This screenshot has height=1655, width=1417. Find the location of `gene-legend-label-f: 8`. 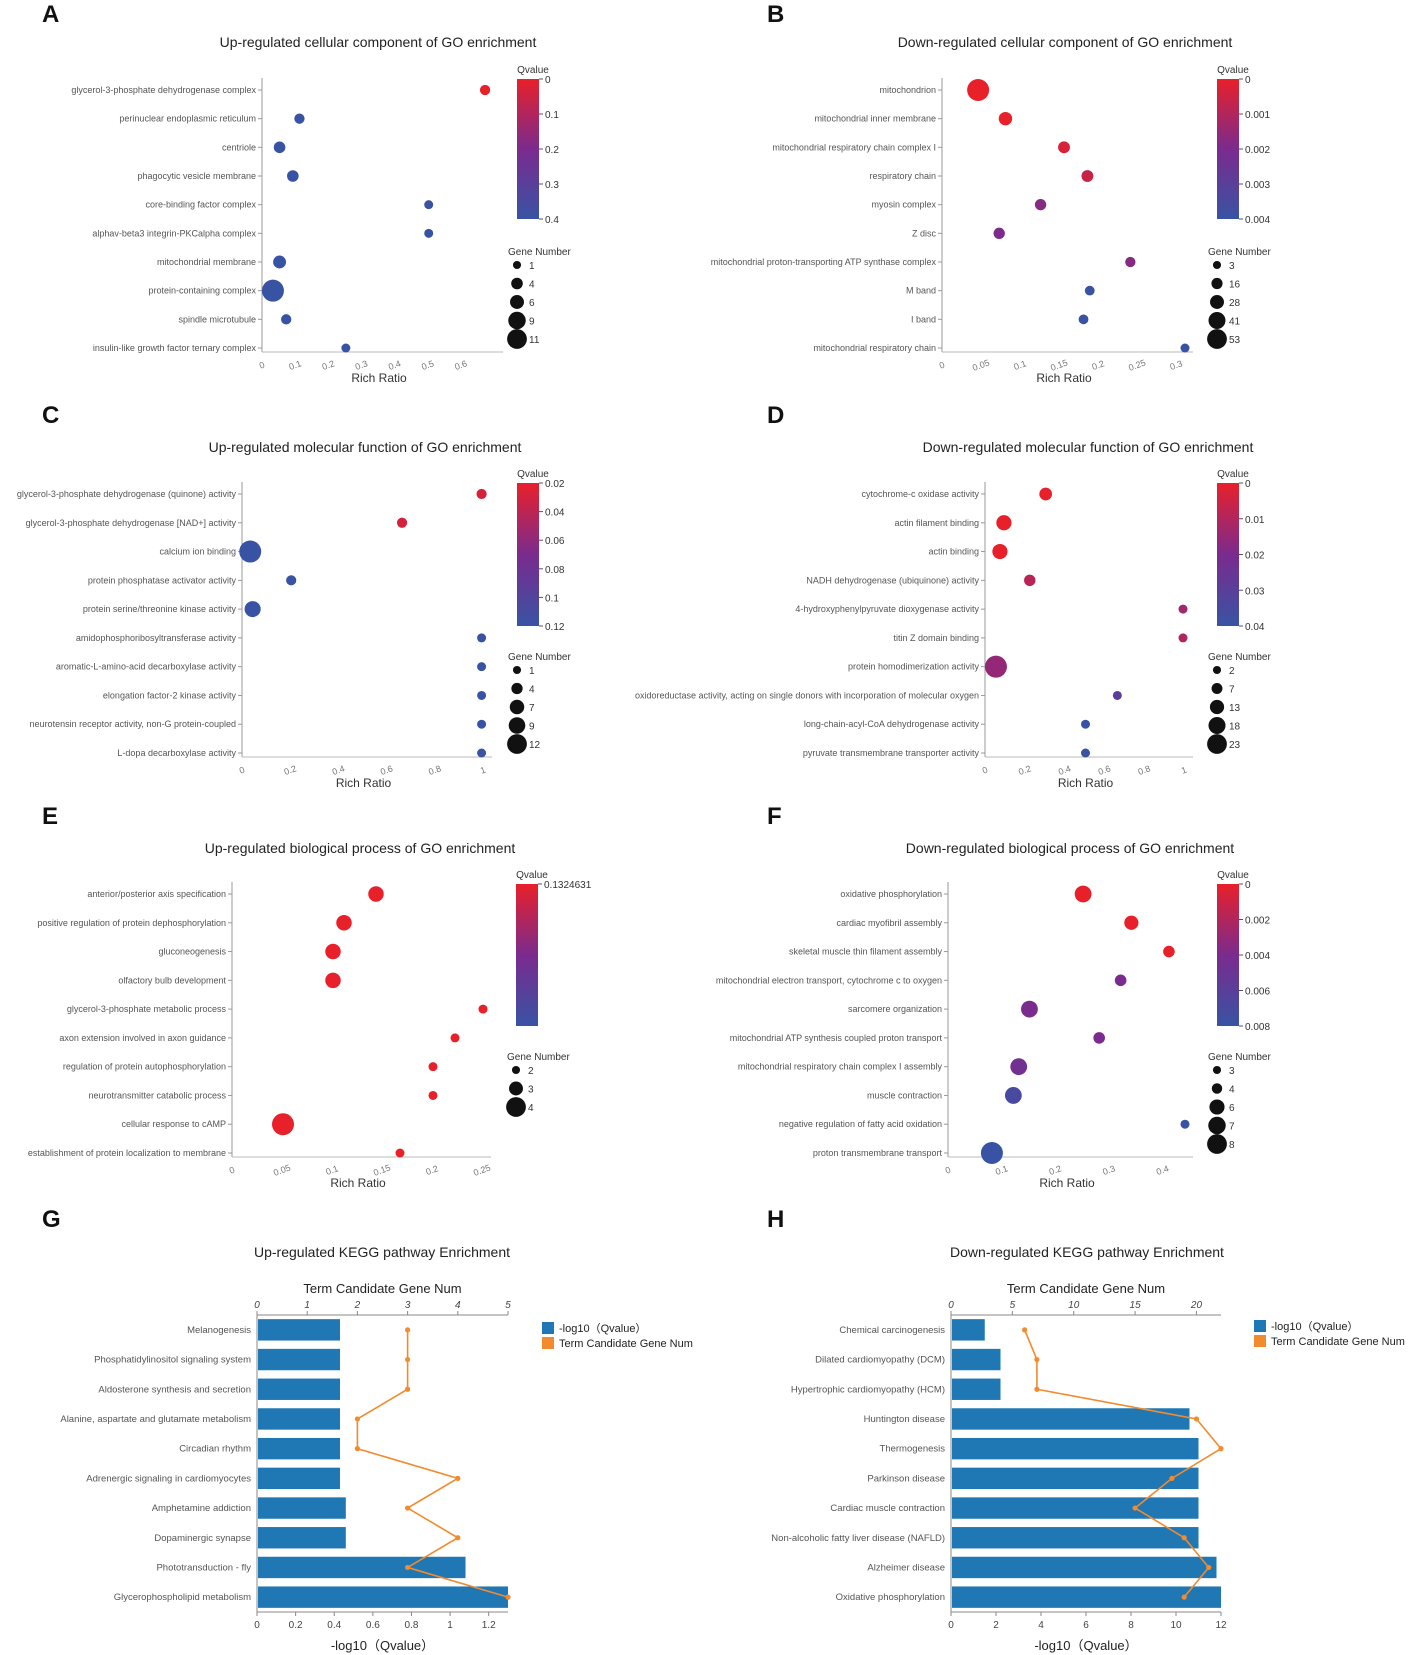

gene-legend-label-f: 8 is located at coordinates (1232, 1145).